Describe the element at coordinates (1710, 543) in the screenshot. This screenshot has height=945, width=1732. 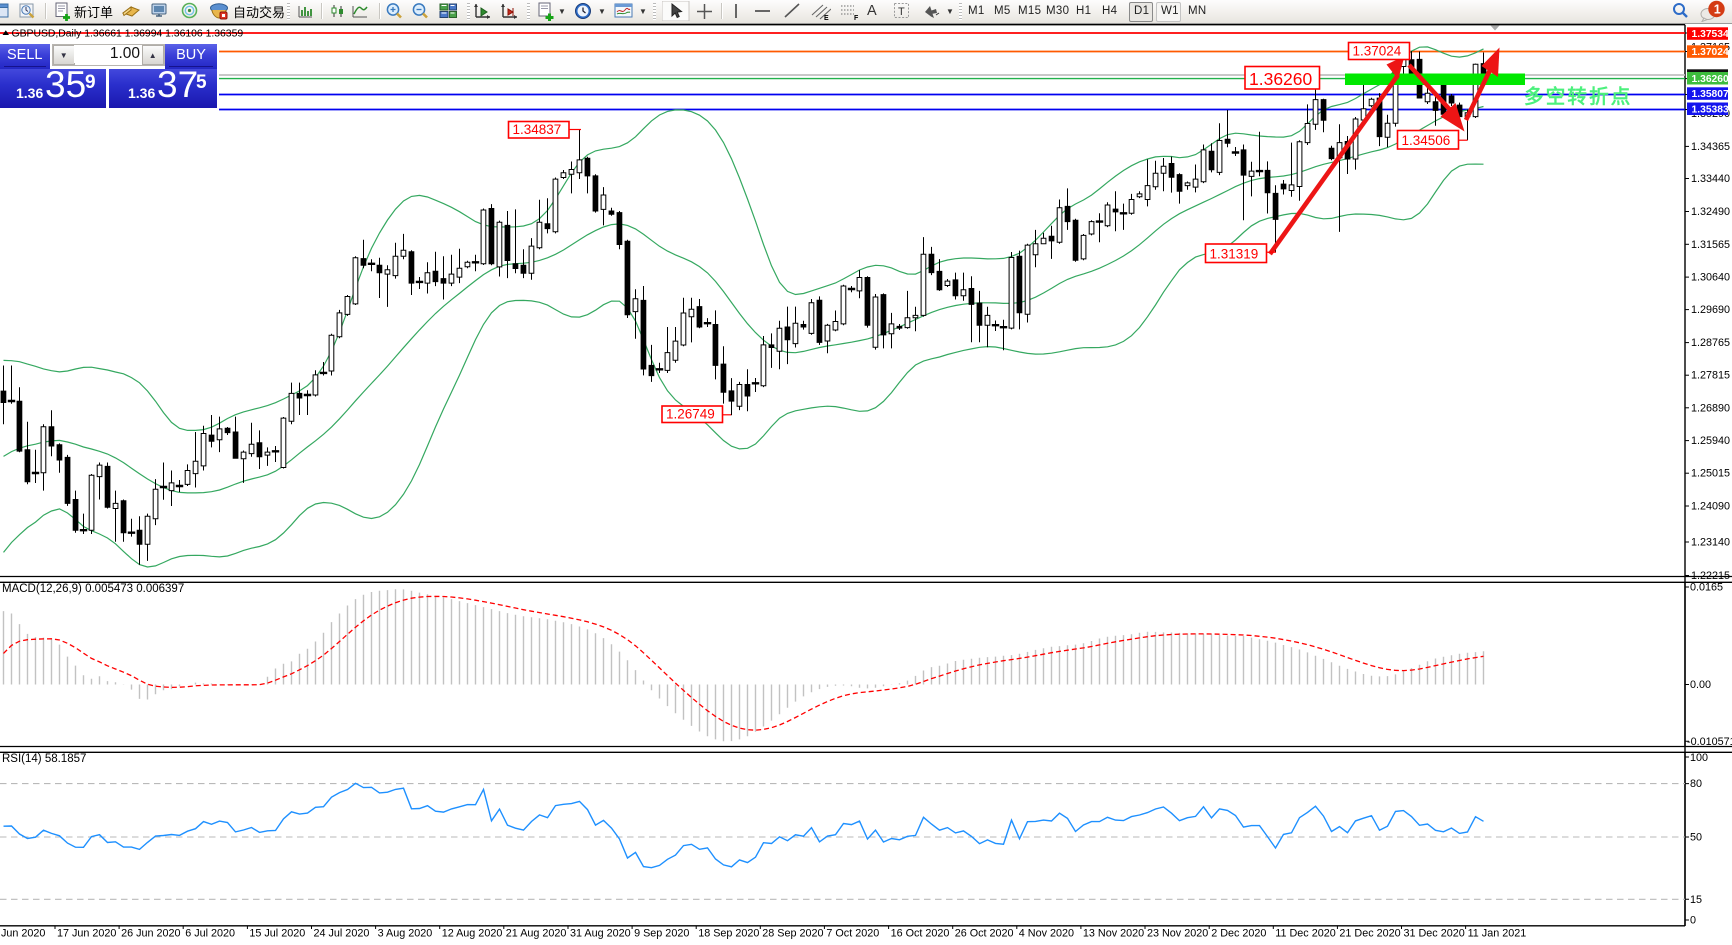
I see `svg-text: 1.23140` at that location.